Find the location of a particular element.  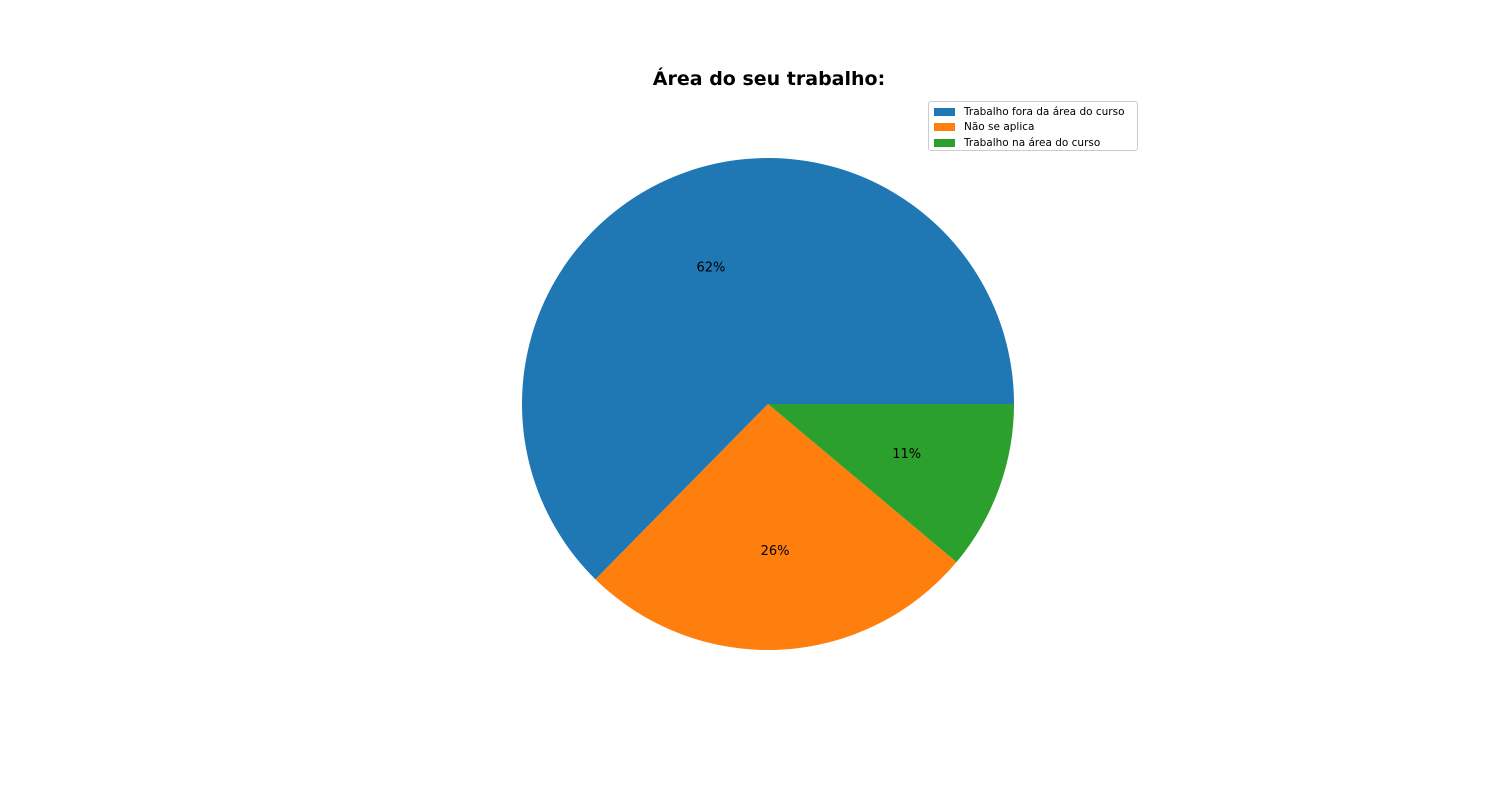

legend-item-na-area: Trabalho na área do curso is located at coordinates (1033, 143).